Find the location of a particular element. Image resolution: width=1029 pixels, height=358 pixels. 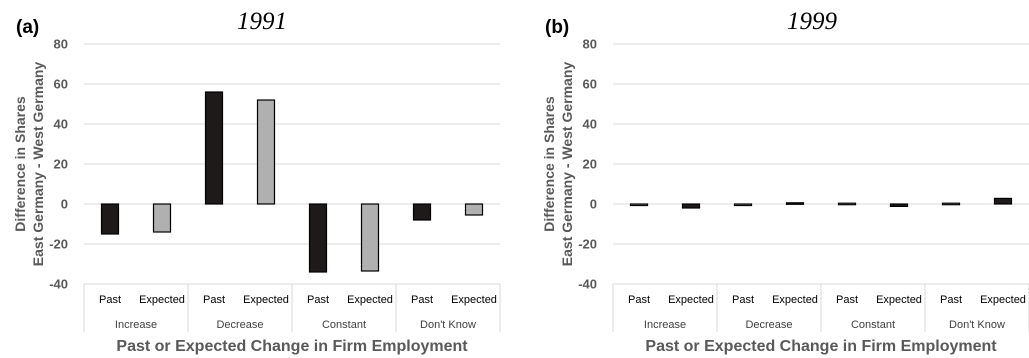

panel-label: (b) is located at coordinates (557, 27).